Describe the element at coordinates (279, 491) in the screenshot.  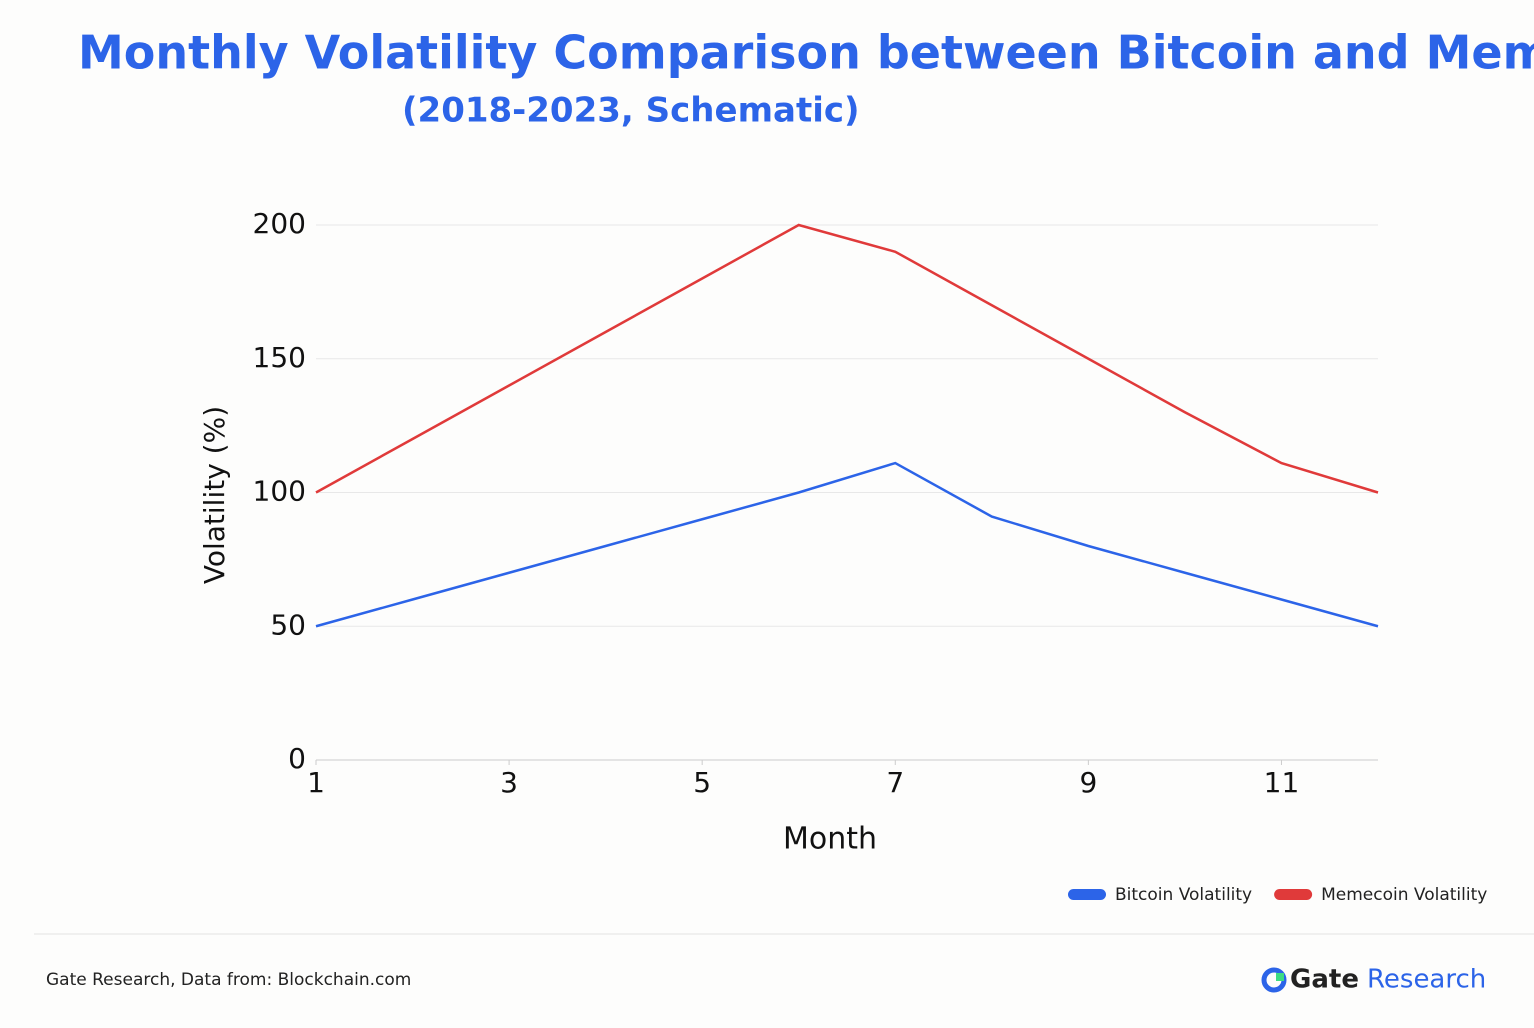
I see `y-tick-label: 100` at that location.